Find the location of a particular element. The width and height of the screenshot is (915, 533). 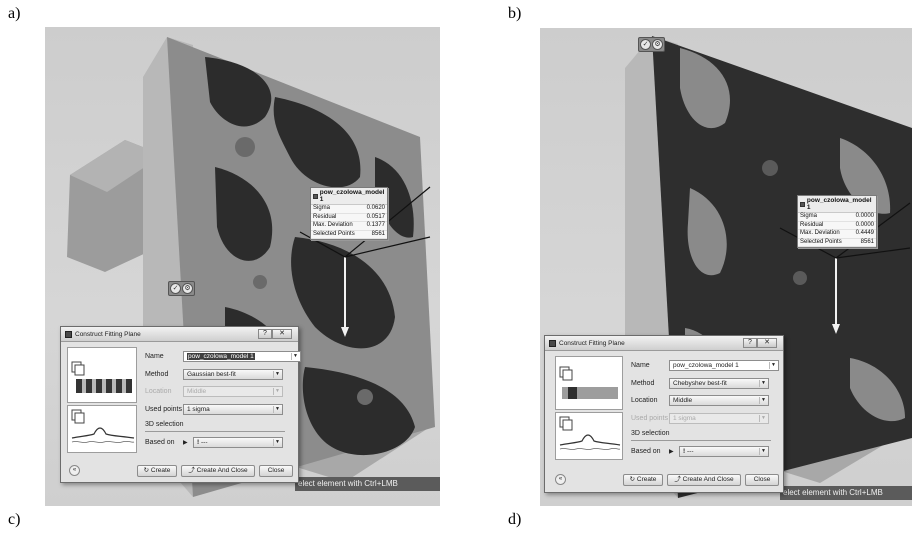

gaussian-fit-icon is located at coordinates (101, 377).